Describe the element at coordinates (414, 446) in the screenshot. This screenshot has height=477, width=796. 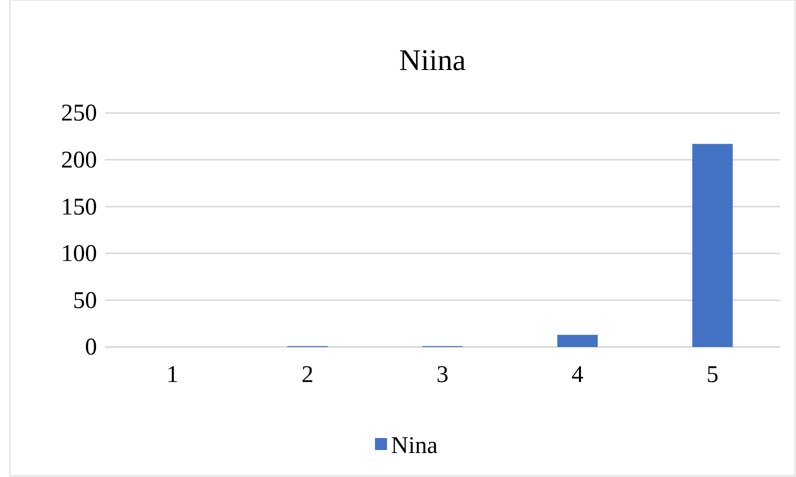
I see `legend-label: Nina` at that location.